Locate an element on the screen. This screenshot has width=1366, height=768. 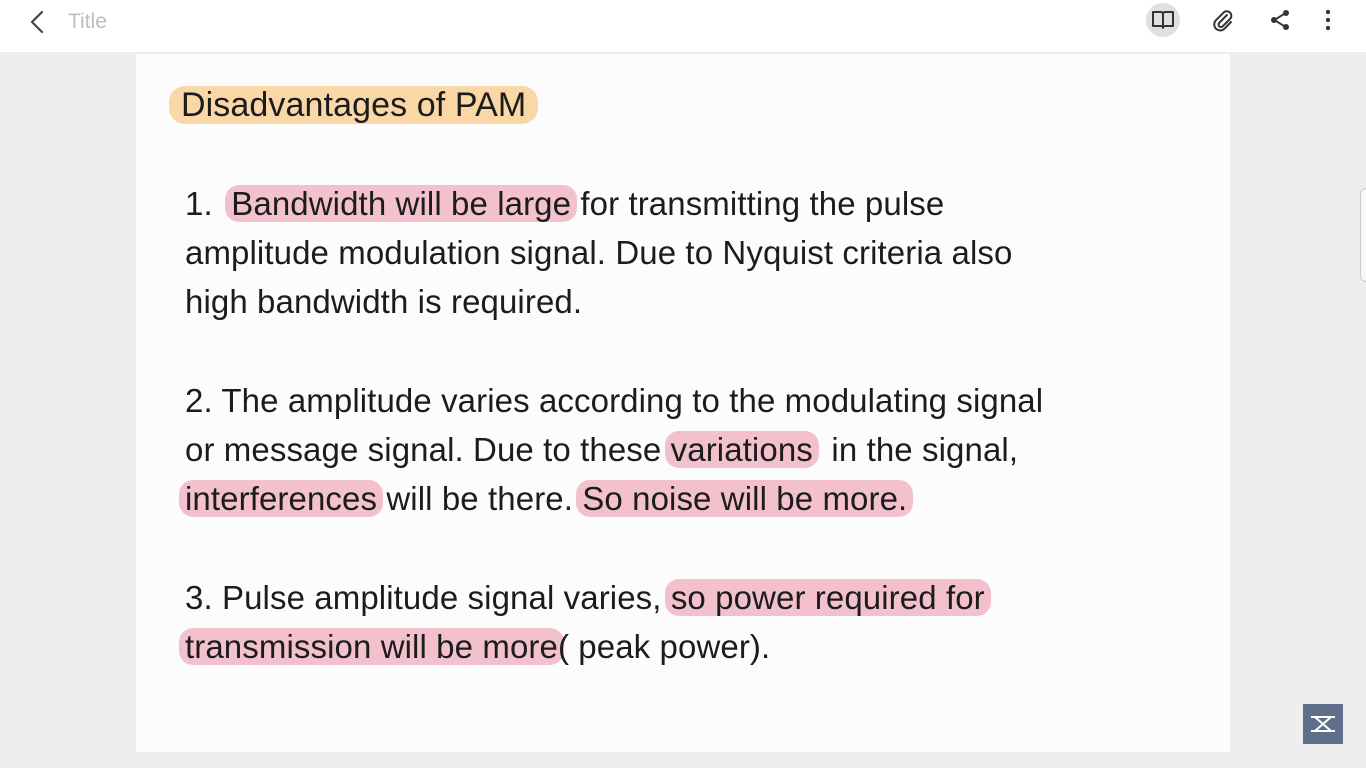
channel-logo is located at coordinates (1323, 724).